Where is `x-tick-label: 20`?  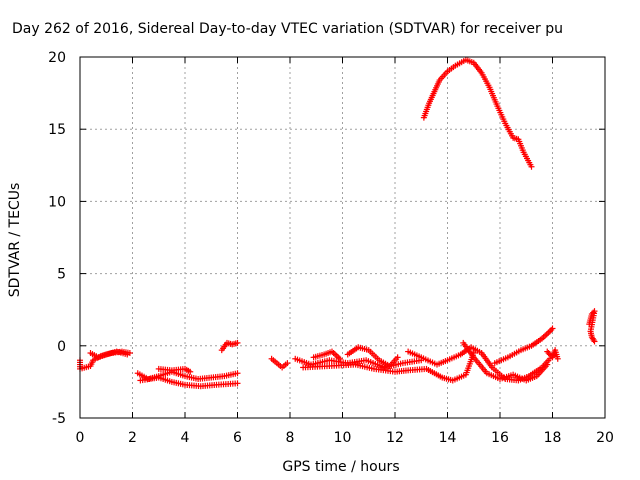
x-tick-label: 20 is located at coordinates (605, 438).